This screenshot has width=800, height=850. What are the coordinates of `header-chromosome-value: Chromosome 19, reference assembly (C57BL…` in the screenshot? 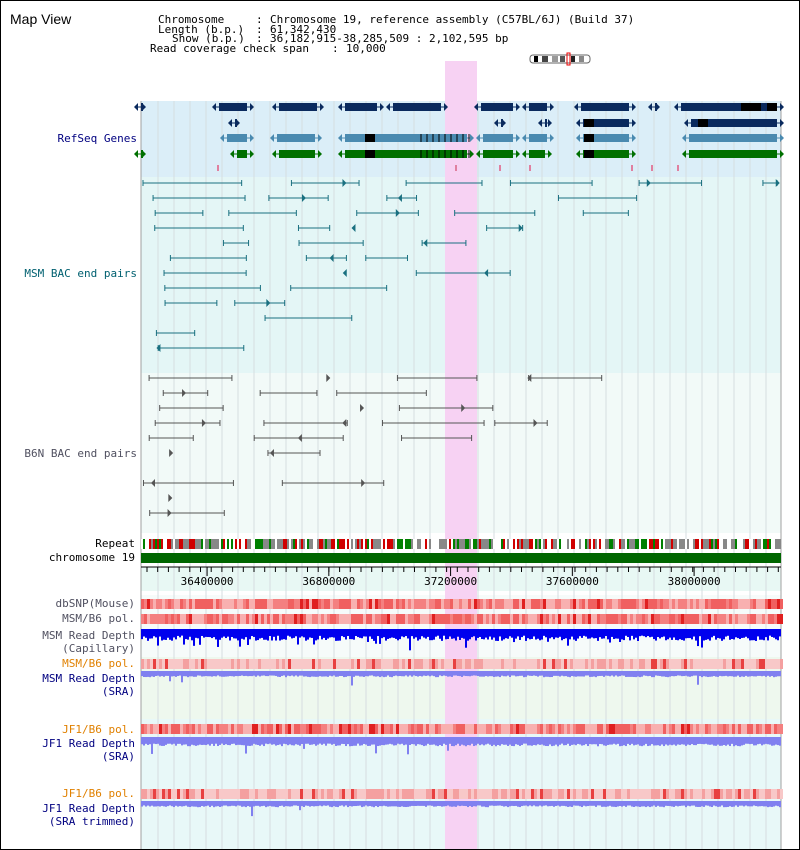 It's located at (452, 19).